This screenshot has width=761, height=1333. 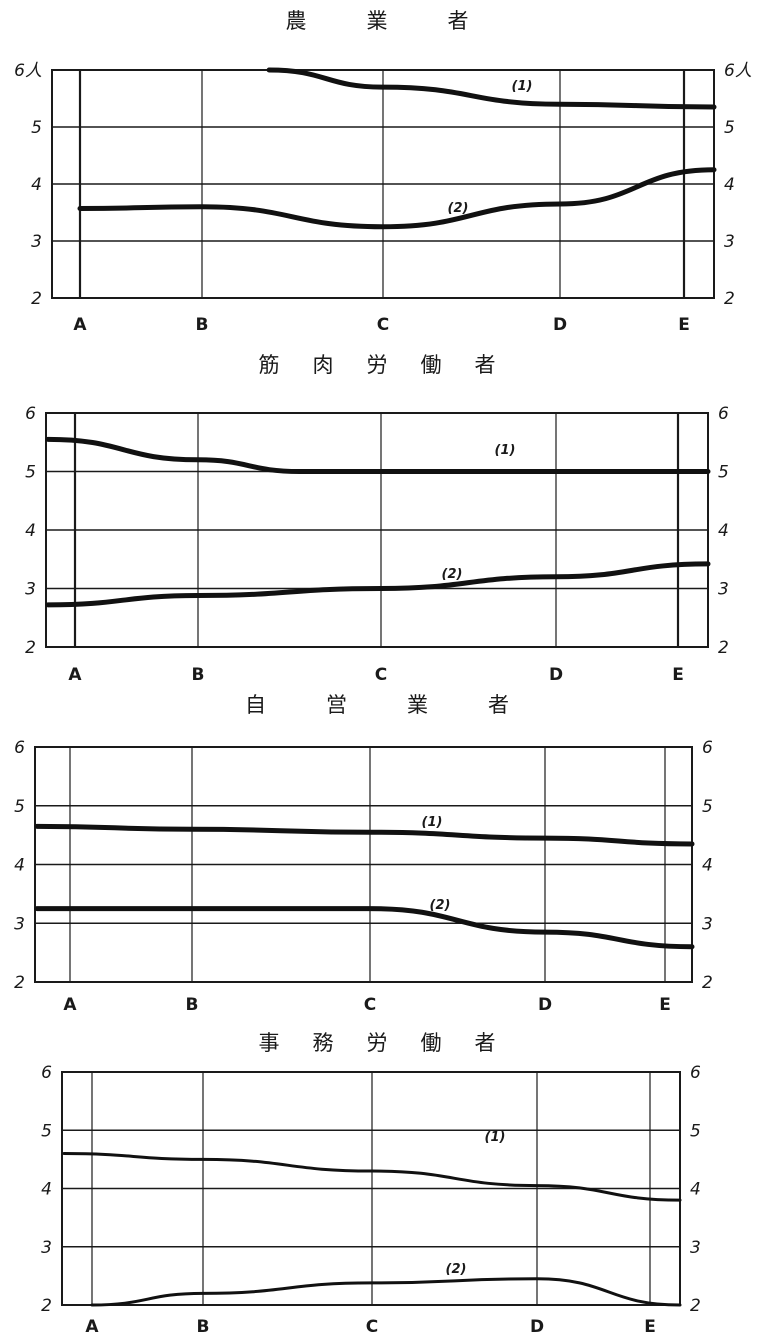 I want to click on chart-title: 自 営 業 者, so click(x=380, y=705).